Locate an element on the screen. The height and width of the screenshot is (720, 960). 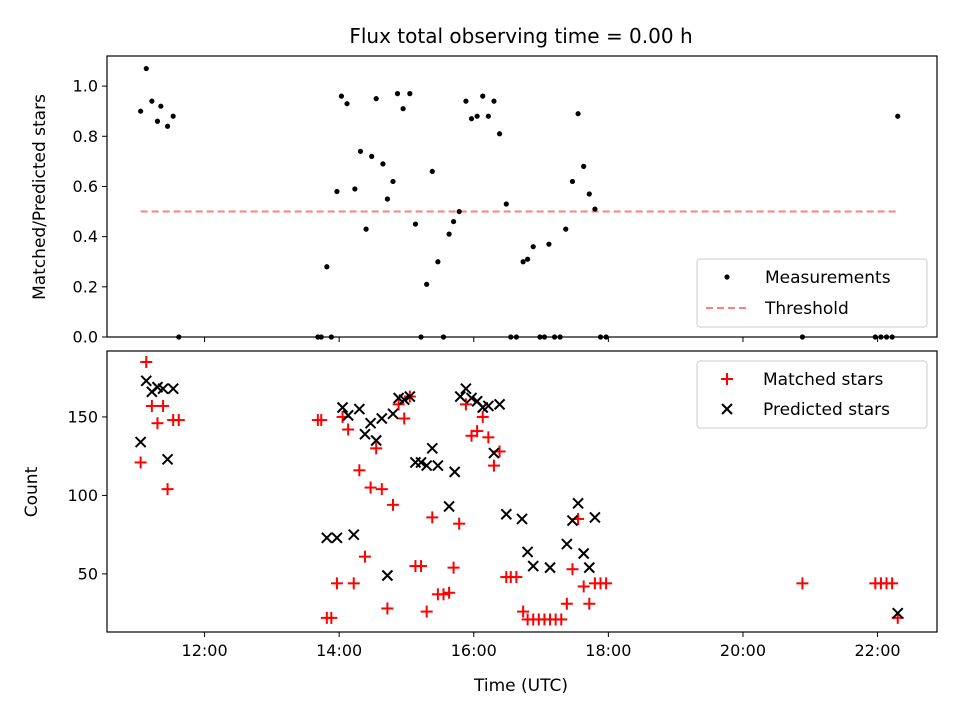
chart-title: Flux total observing time = 0.00 h is located at coordinates (520, 36).